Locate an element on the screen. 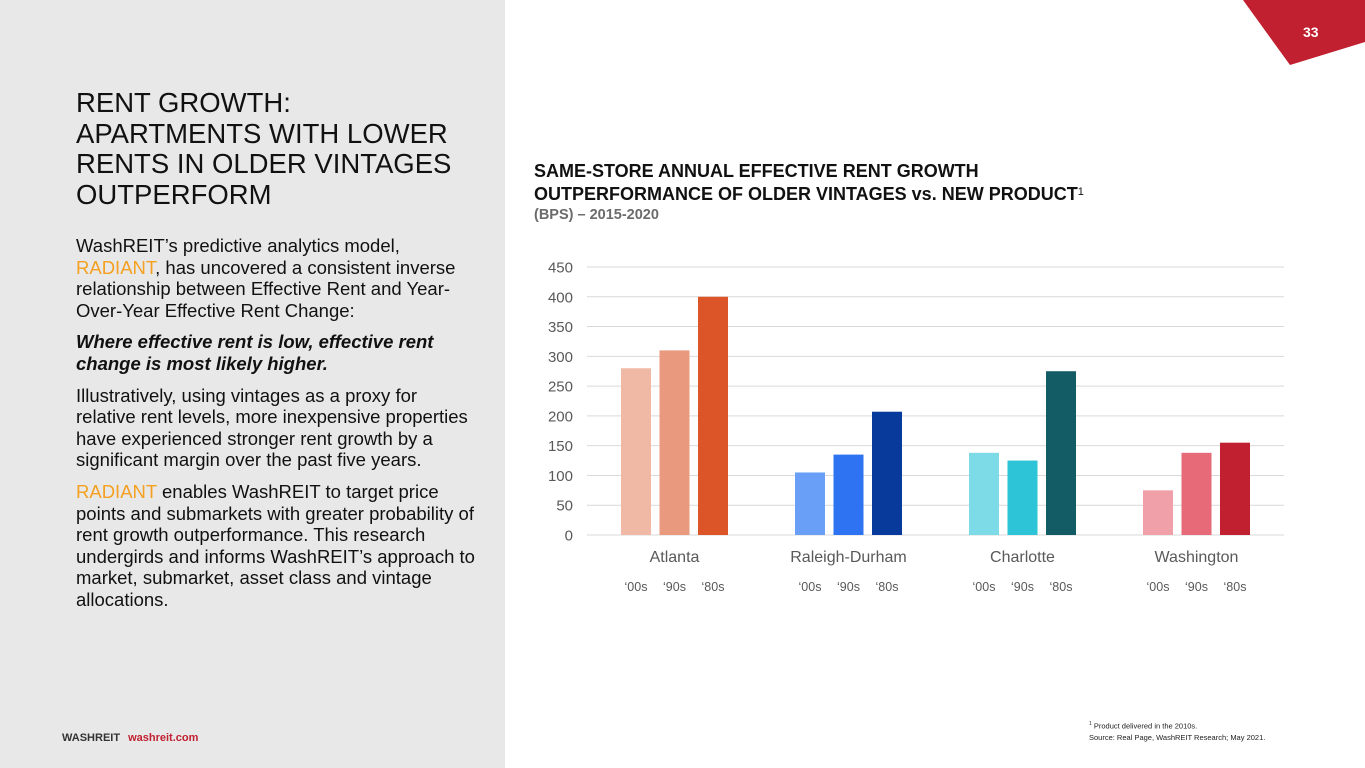  title-line: RENT GROWTH: is located at coordinates (183, 102).